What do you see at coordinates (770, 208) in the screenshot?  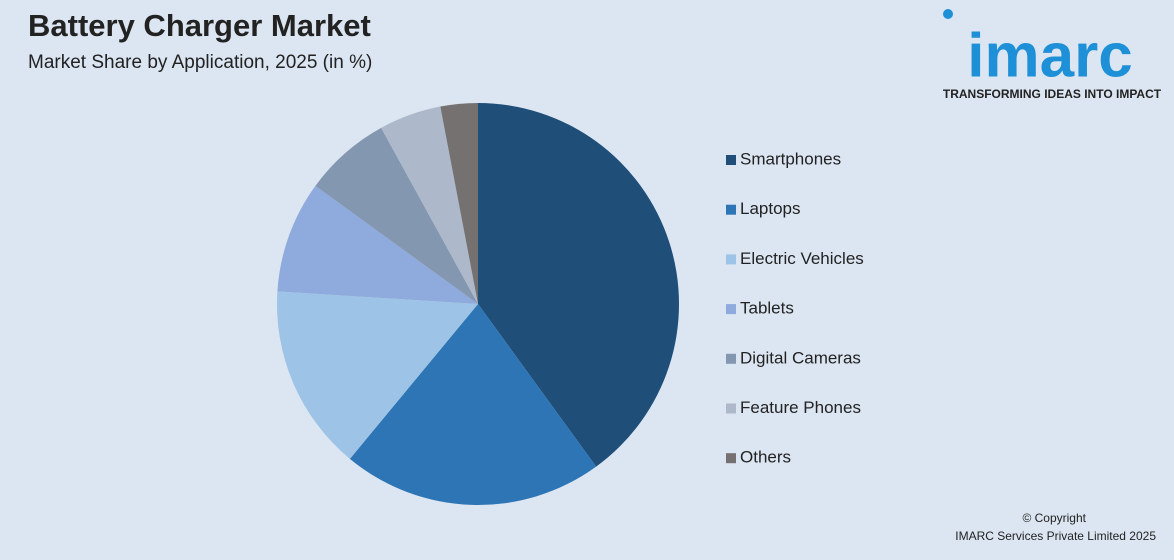 I see `legend-label: Laptops` at bounding box center [770, 208].